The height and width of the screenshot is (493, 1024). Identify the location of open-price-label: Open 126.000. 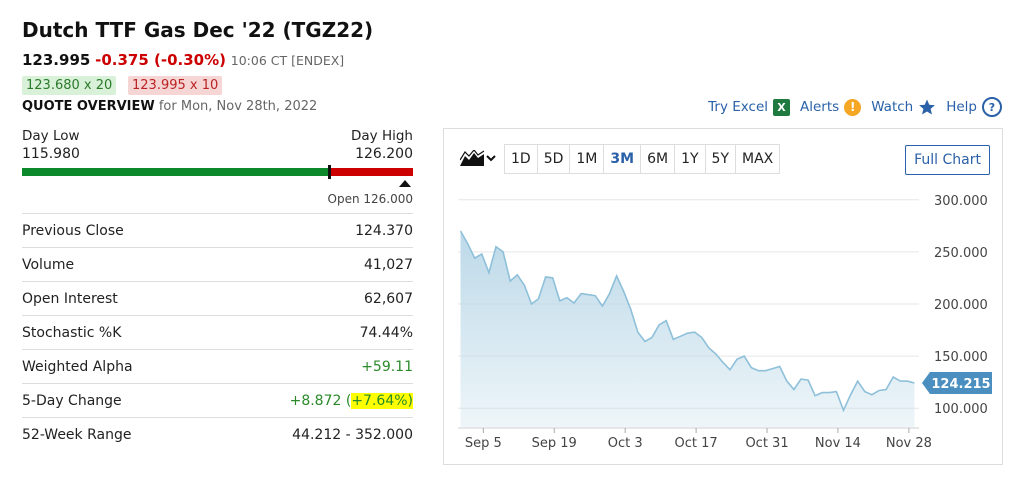
(370, 199).